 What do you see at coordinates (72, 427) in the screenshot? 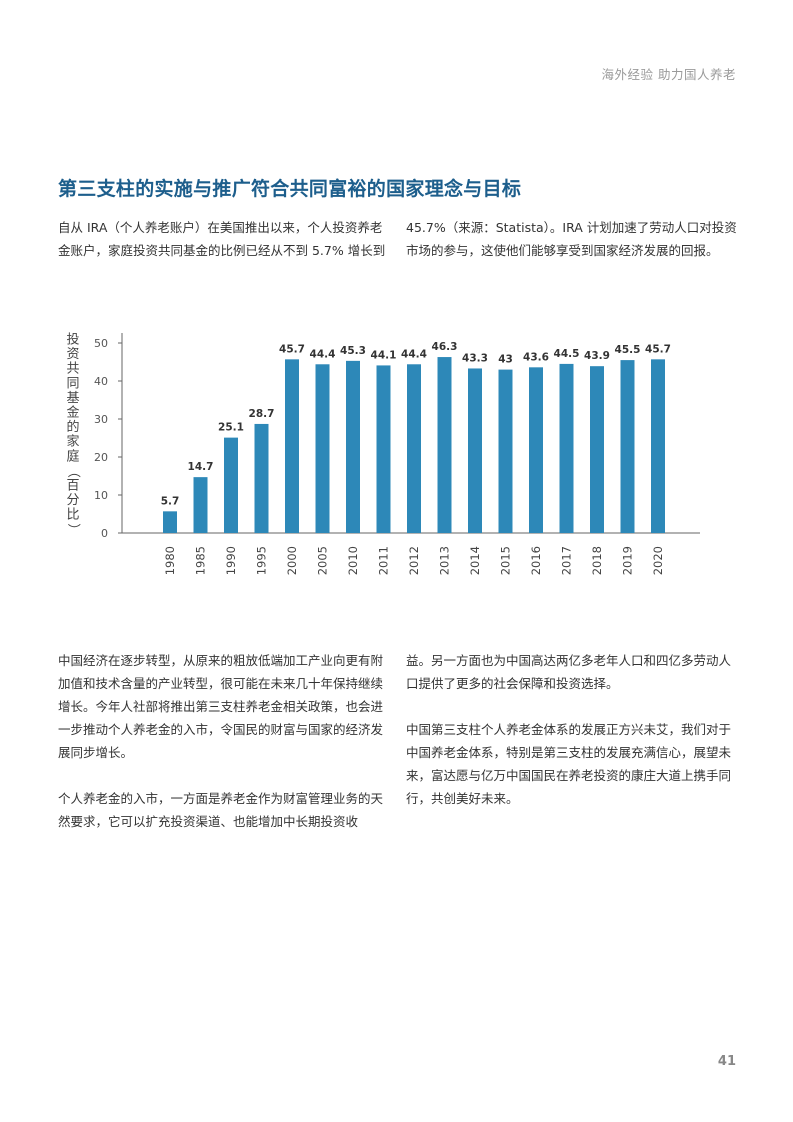
I see `svg-text: 的` at bounding box center [72, 427].